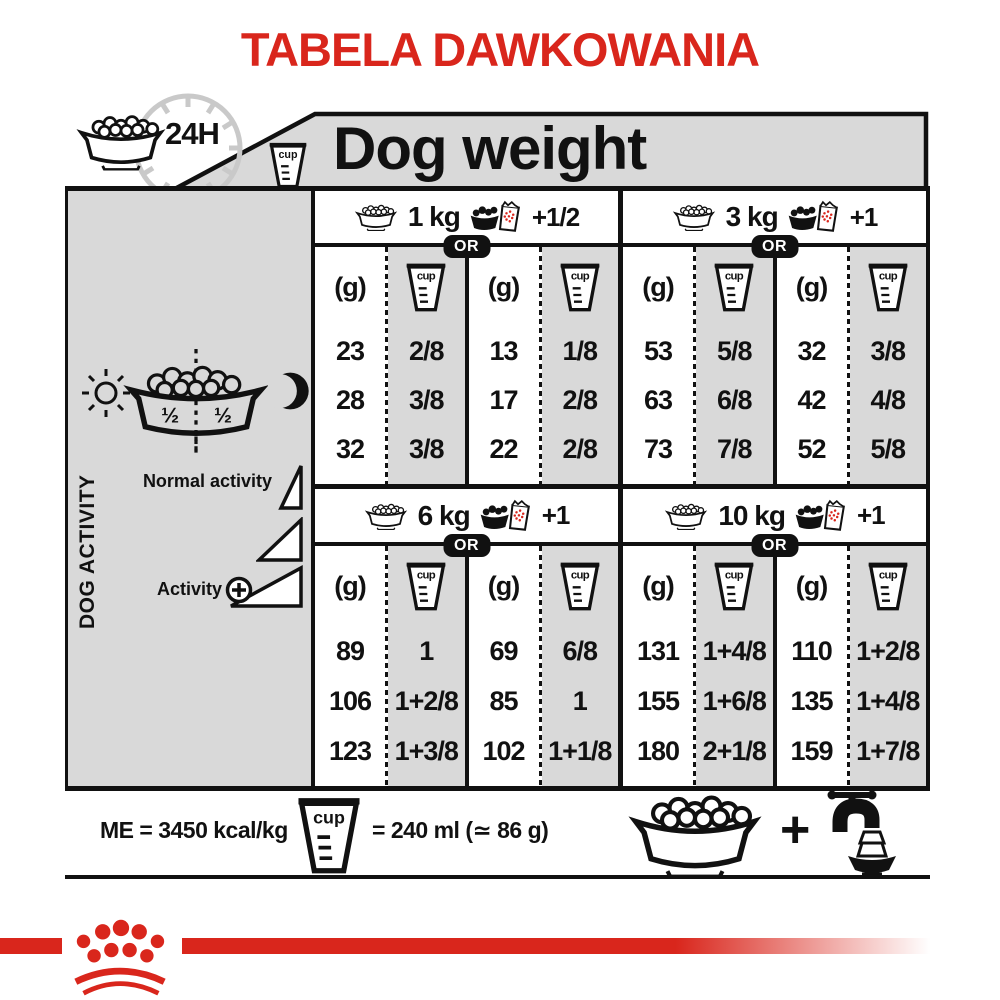 The width and height of the screenshot is (1000, 1000). I want to click on cup-column: 1+2/8 1+4/8 1+7/8, so click(887, 666).